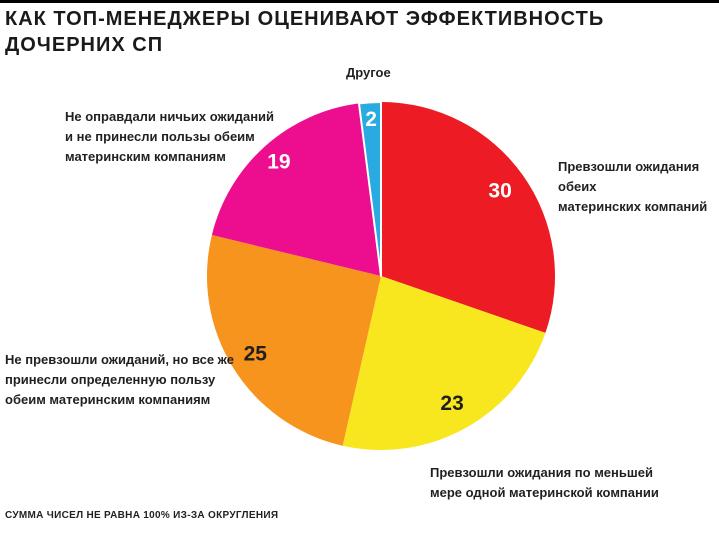 The image size is (719, 536). What do you see at coordinates (499, 191) in the screenshot?
I see `pie-value-exceeded-both: 30` at bounding box center [499, 191].